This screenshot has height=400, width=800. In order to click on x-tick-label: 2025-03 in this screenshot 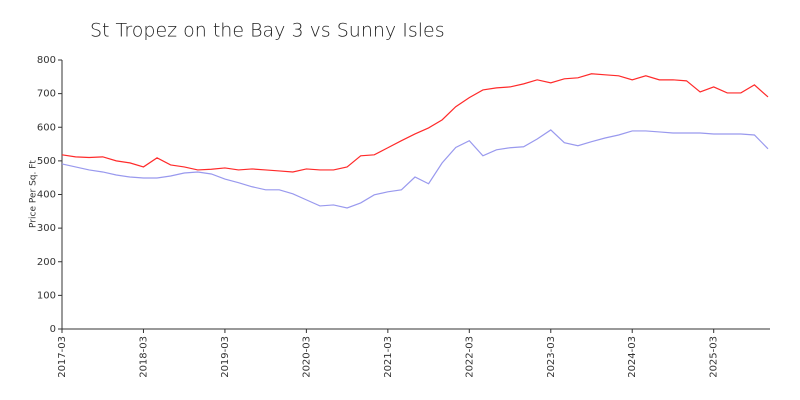, I will do `click(714, 357)`.